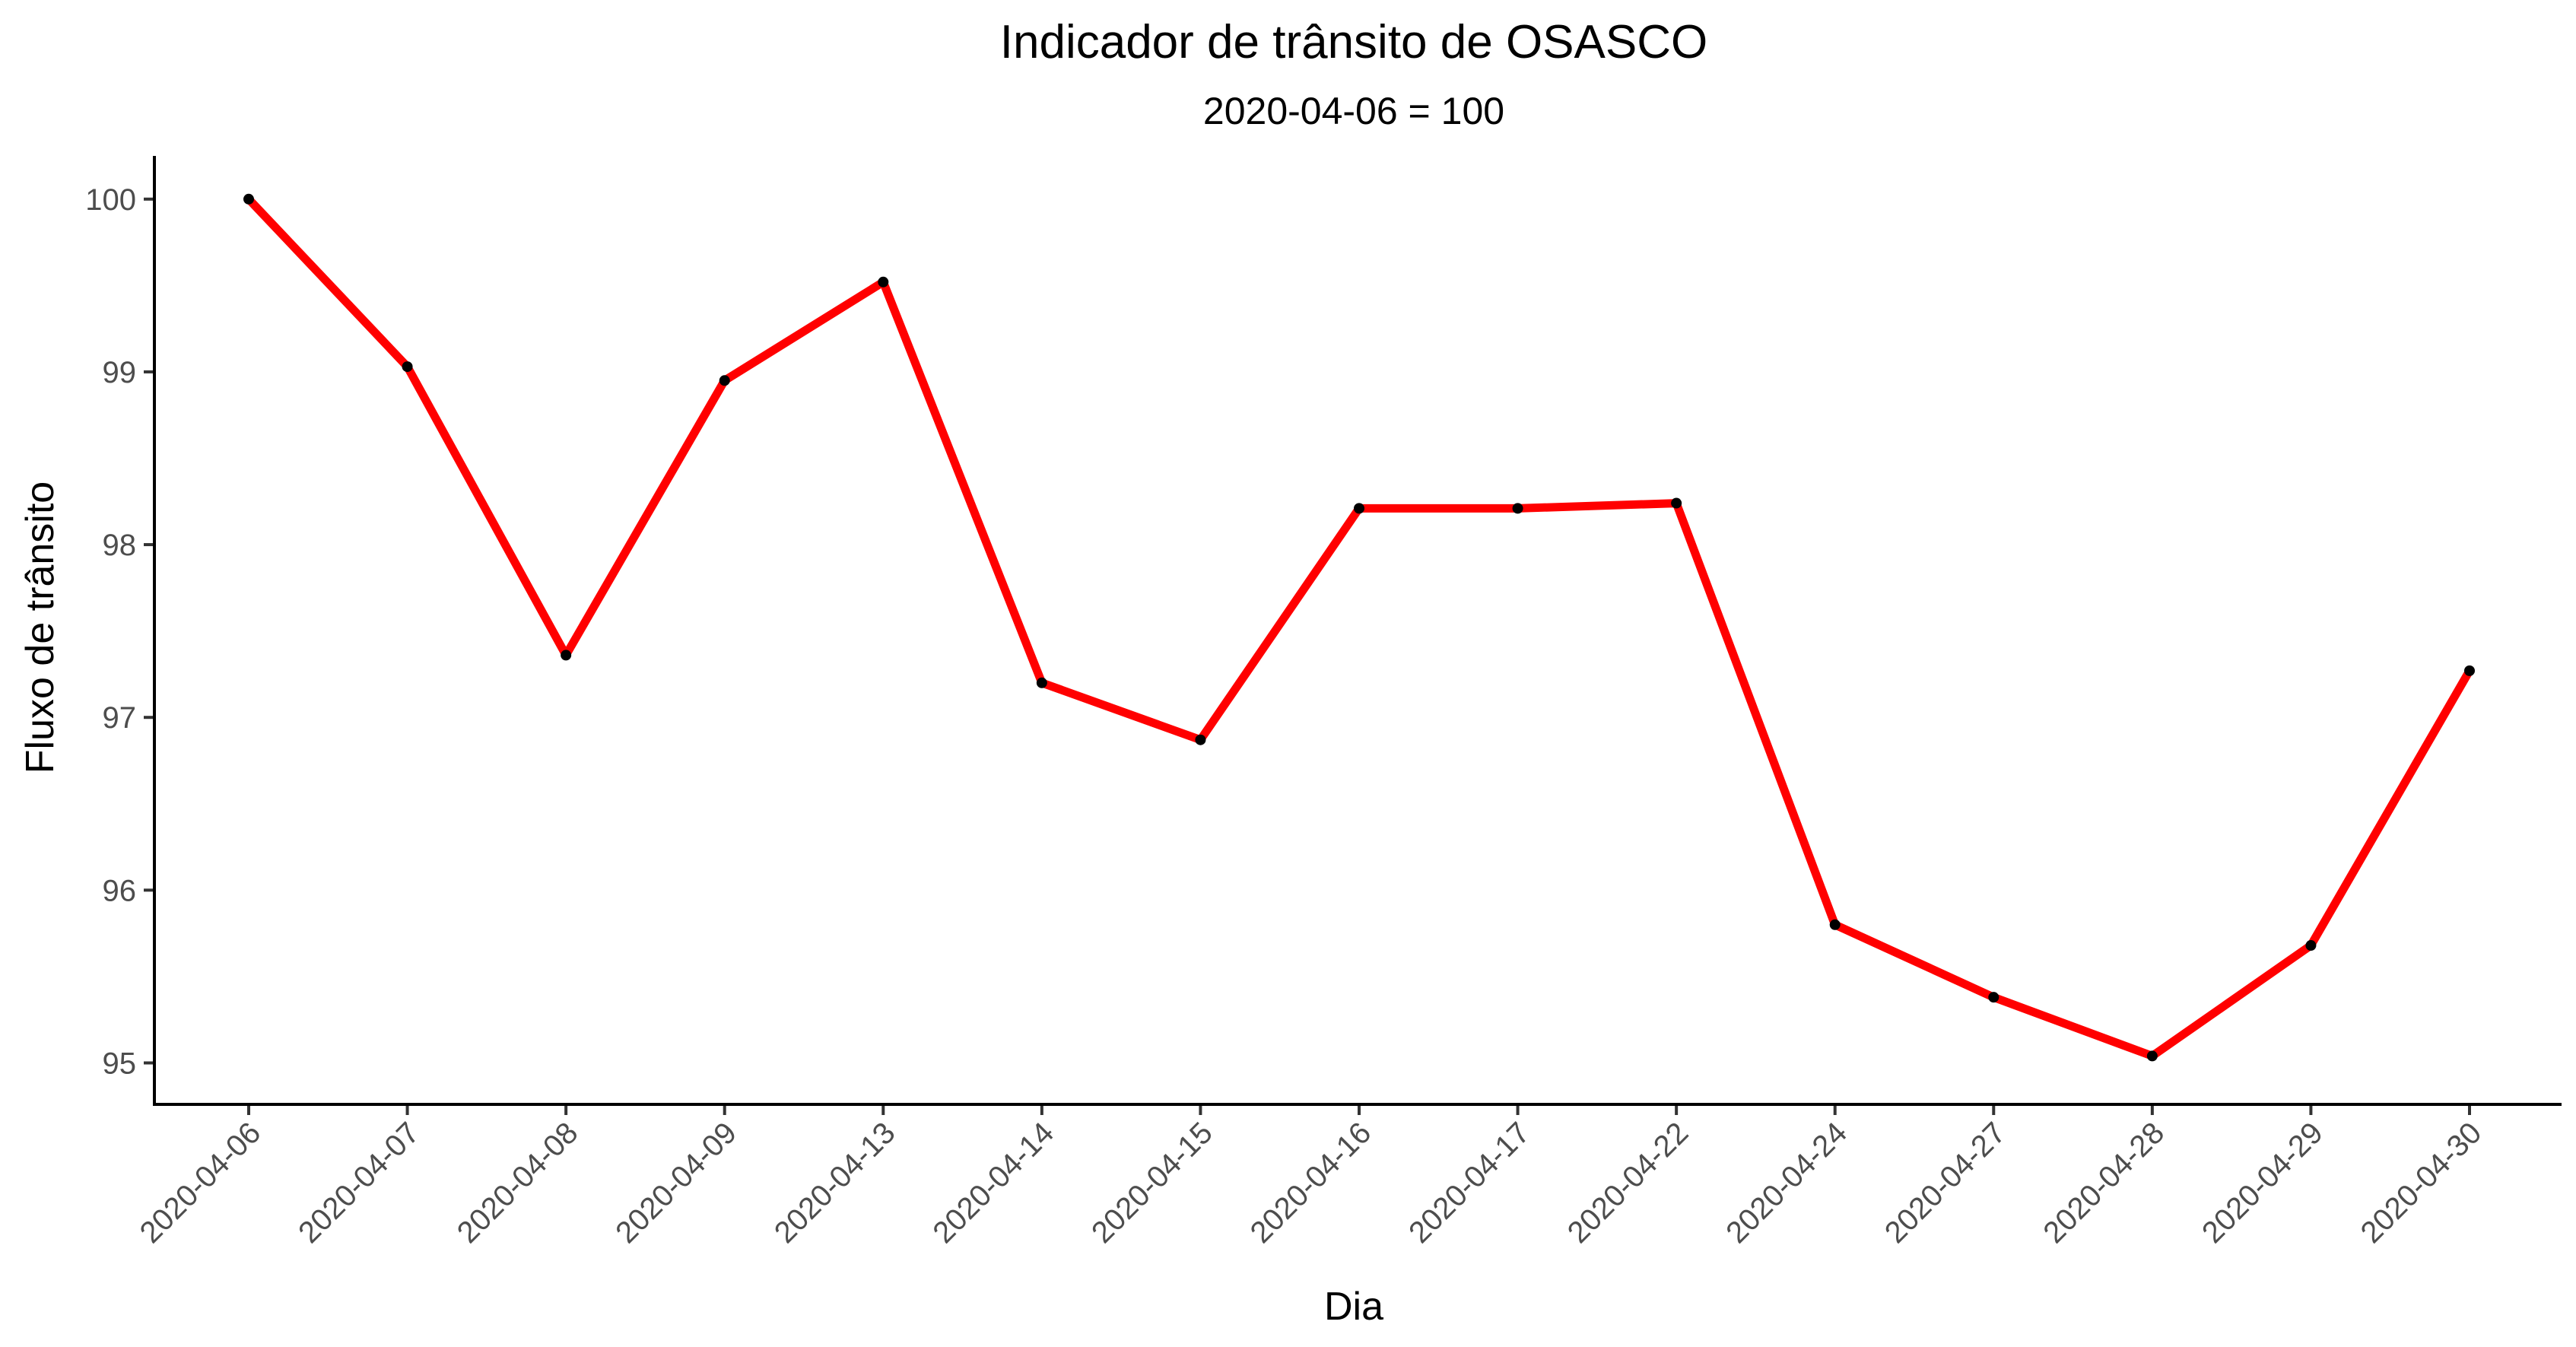 This screenshot has height=1347, width=2576. What do you see at coordinates (110, 200) in the screenshot?
I see `y-tick-label: 100` at bounding box center [110, 200].